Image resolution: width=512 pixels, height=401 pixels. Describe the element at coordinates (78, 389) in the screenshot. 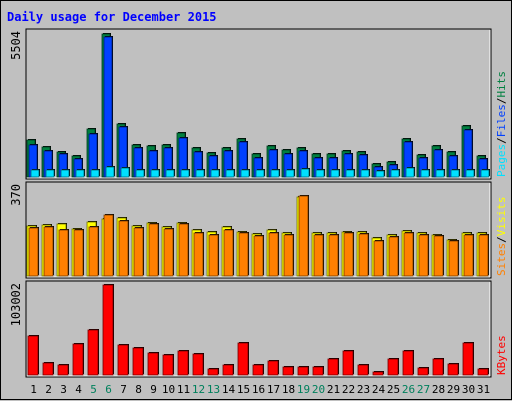

I see `x-tick-label: 4` at that location.